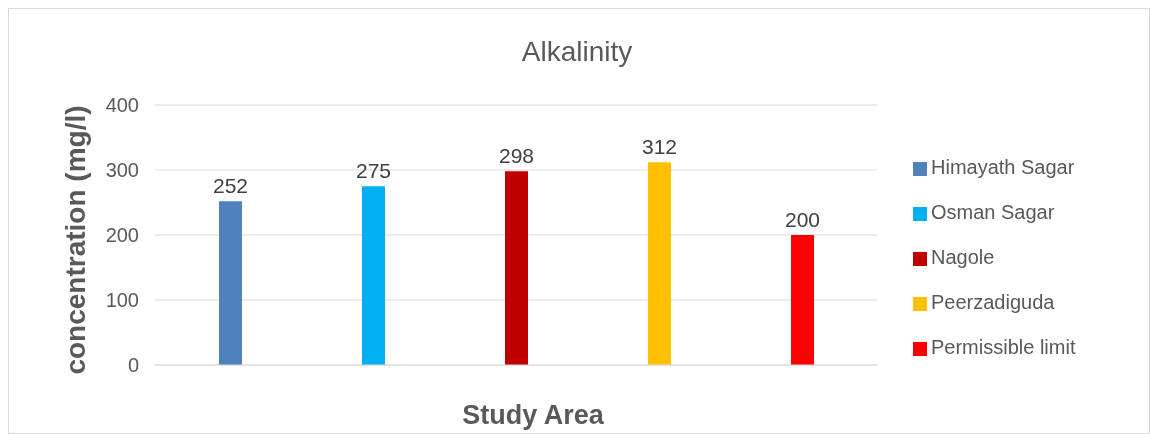 This screenshot has height=434, width=1150. What do you see at coordinates (802, 219) in the screenshot?
I see `data-label: 200` at bounding box center [802, 219].